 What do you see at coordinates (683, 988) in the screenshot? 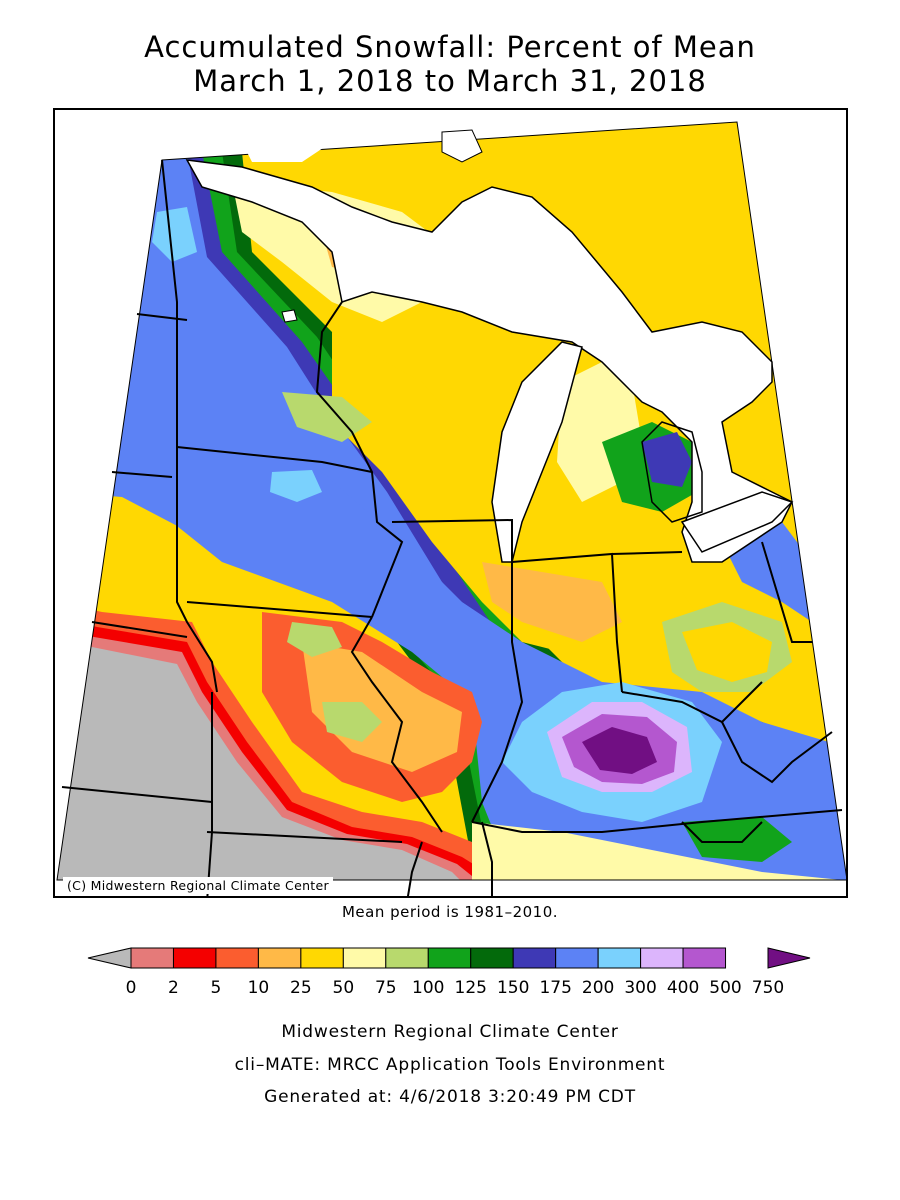
I see `legend-tick-label: 400` at bounding box center [683, 988].